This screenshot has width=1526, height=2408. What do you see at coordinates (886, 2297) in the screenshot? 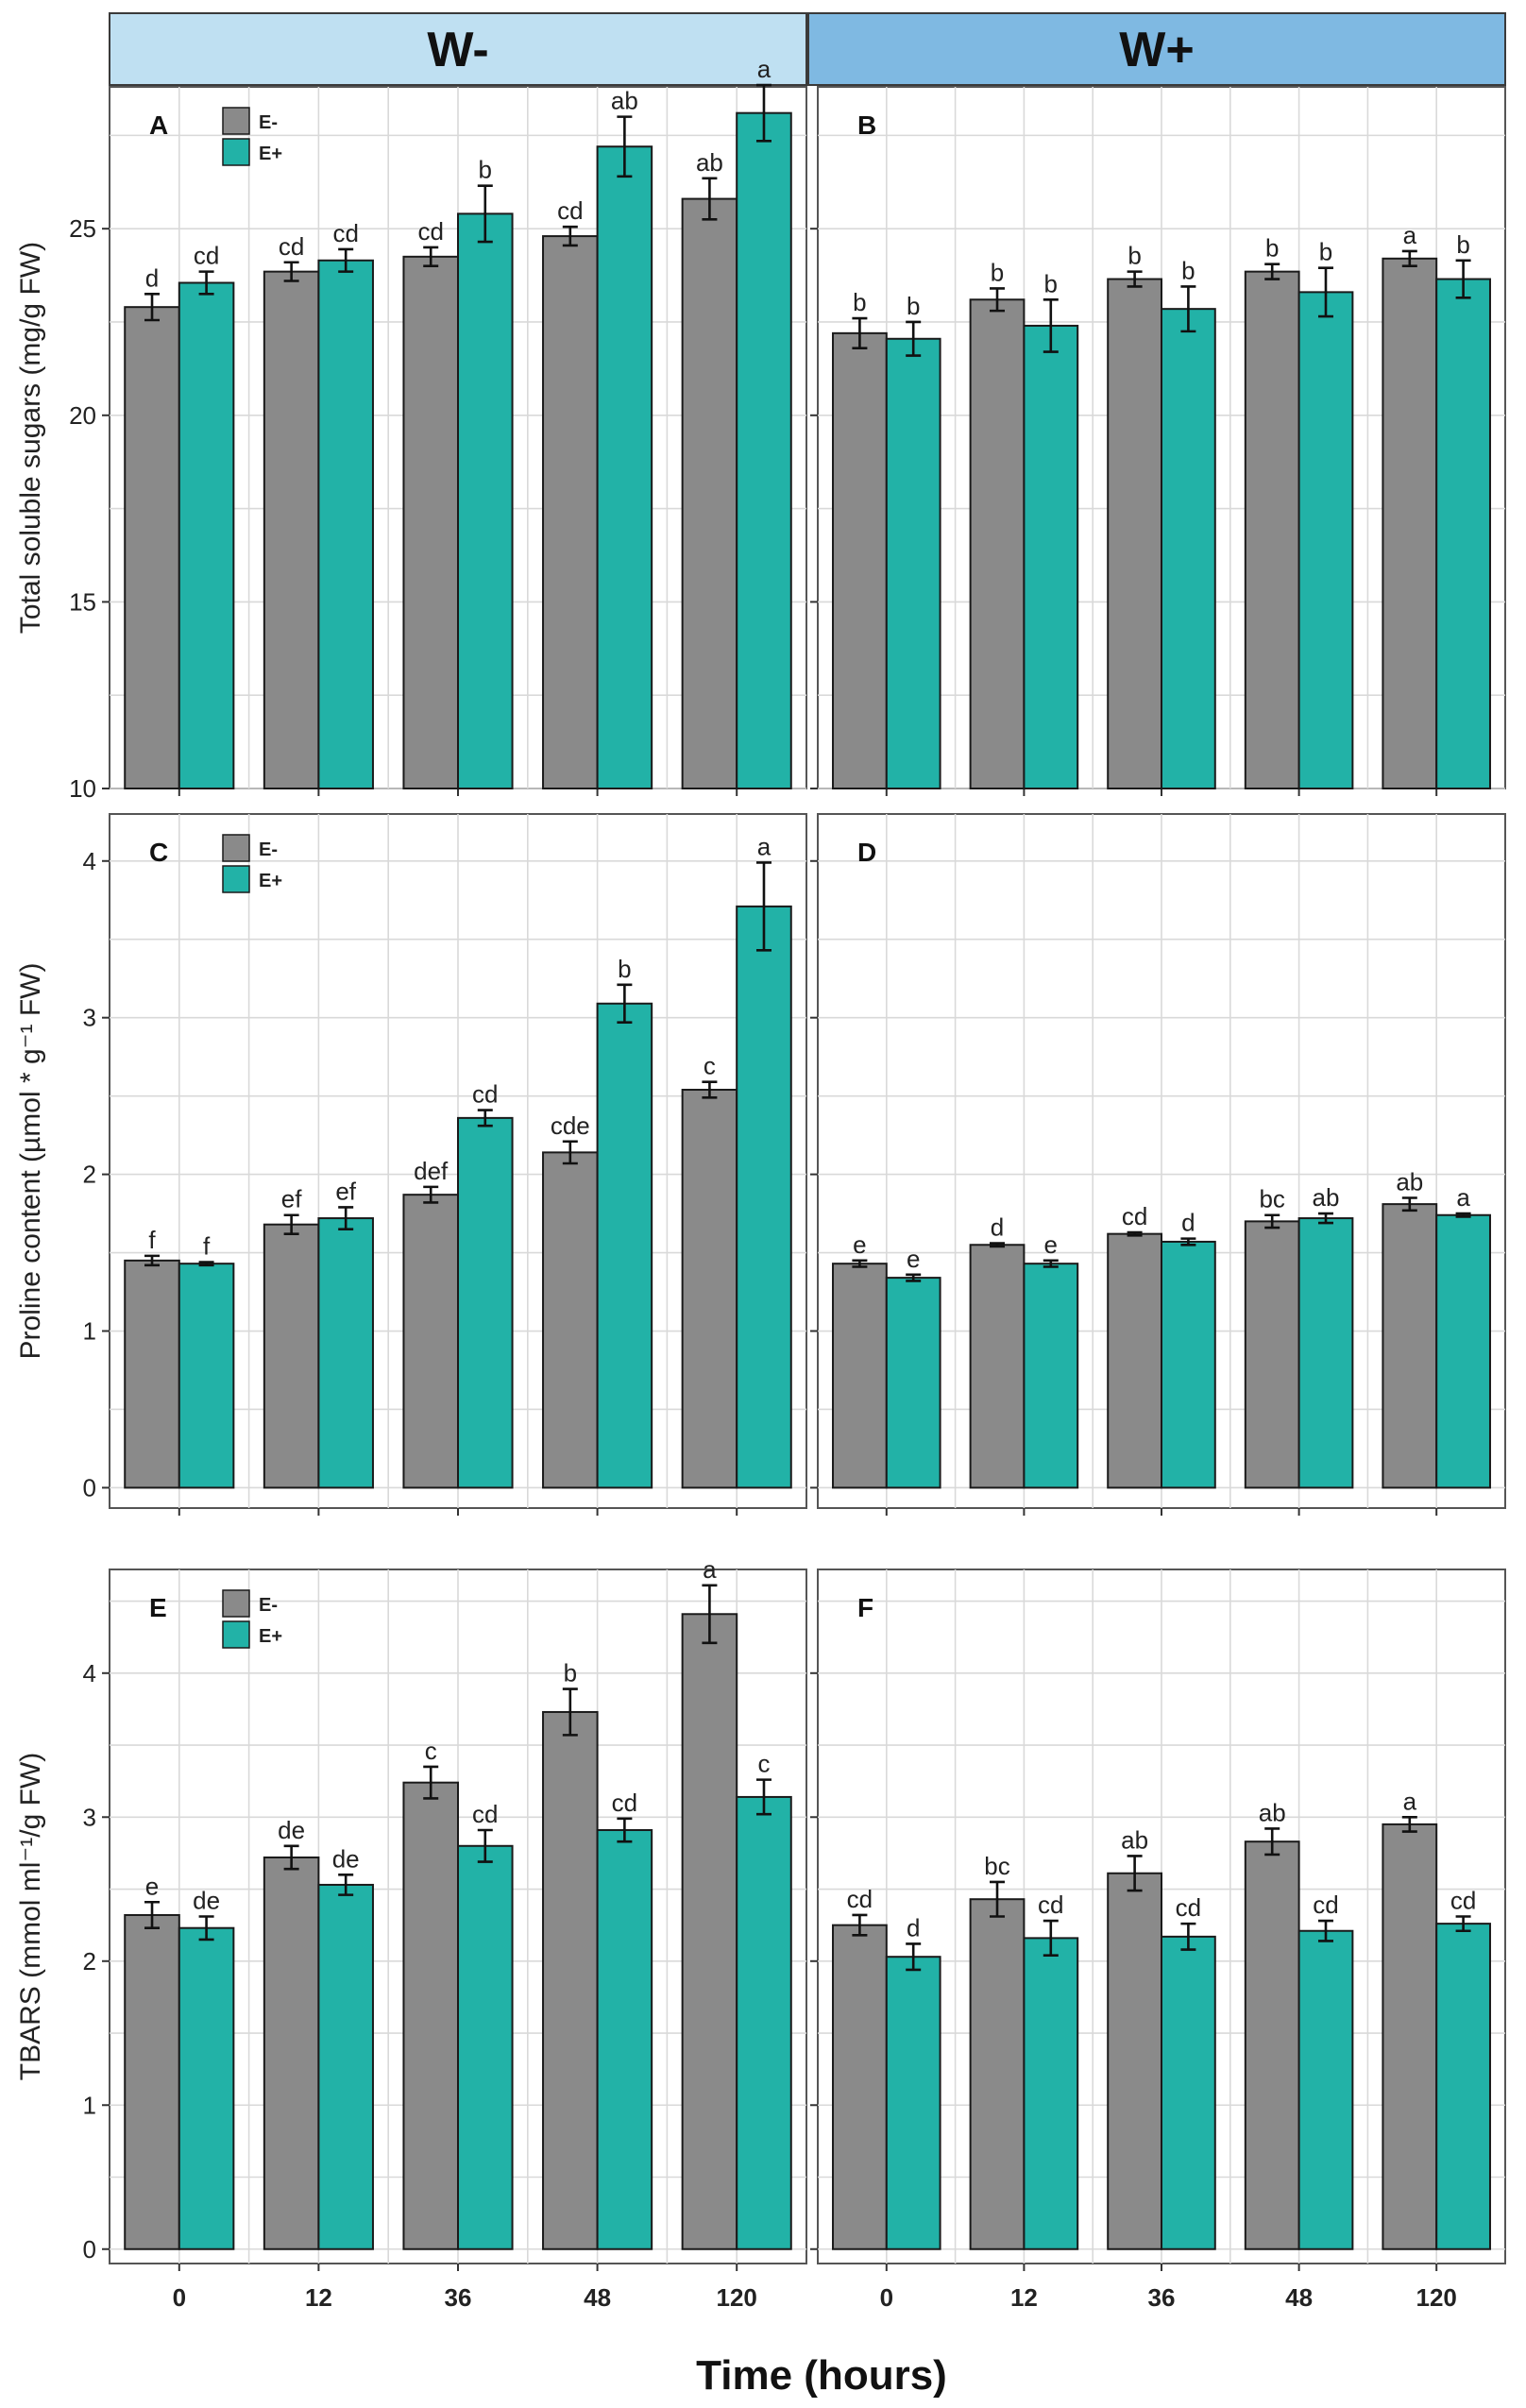
I see `panel-f-x-tick-label: 0` at bounding box center [886, 2297].